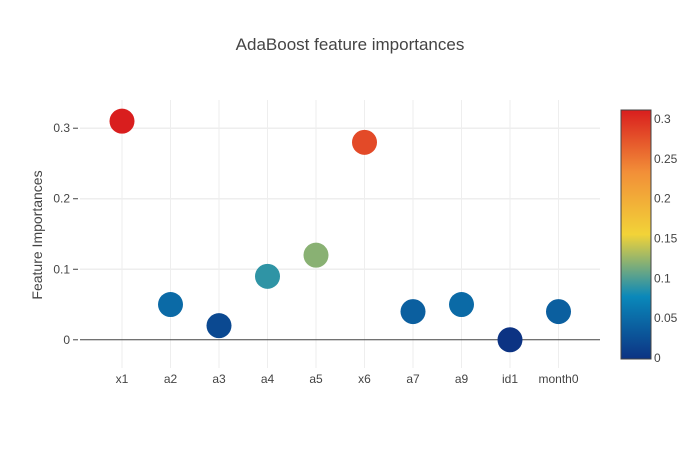 This screenshot has height=450, width=700. I want to click on colorbar-tick-label: 0, so click(657, 358).